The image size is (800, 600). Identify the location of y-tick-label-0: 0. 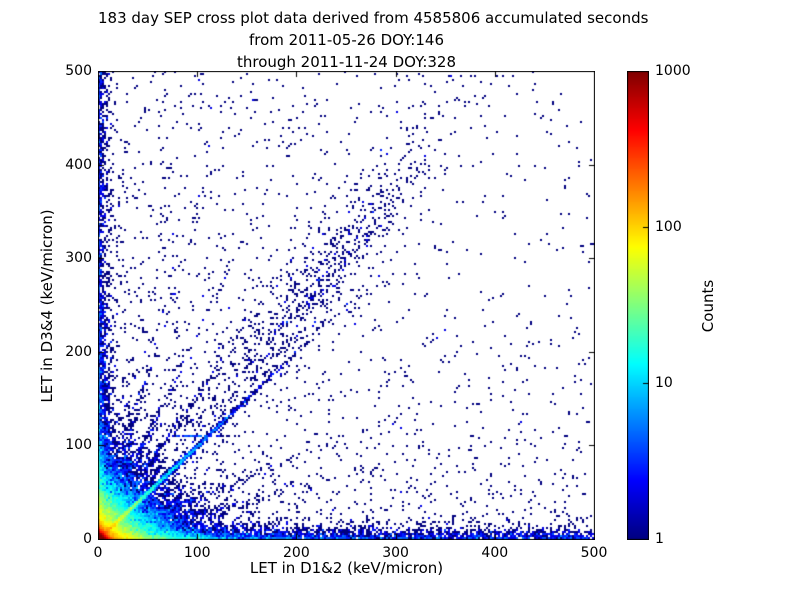
(87, 539).